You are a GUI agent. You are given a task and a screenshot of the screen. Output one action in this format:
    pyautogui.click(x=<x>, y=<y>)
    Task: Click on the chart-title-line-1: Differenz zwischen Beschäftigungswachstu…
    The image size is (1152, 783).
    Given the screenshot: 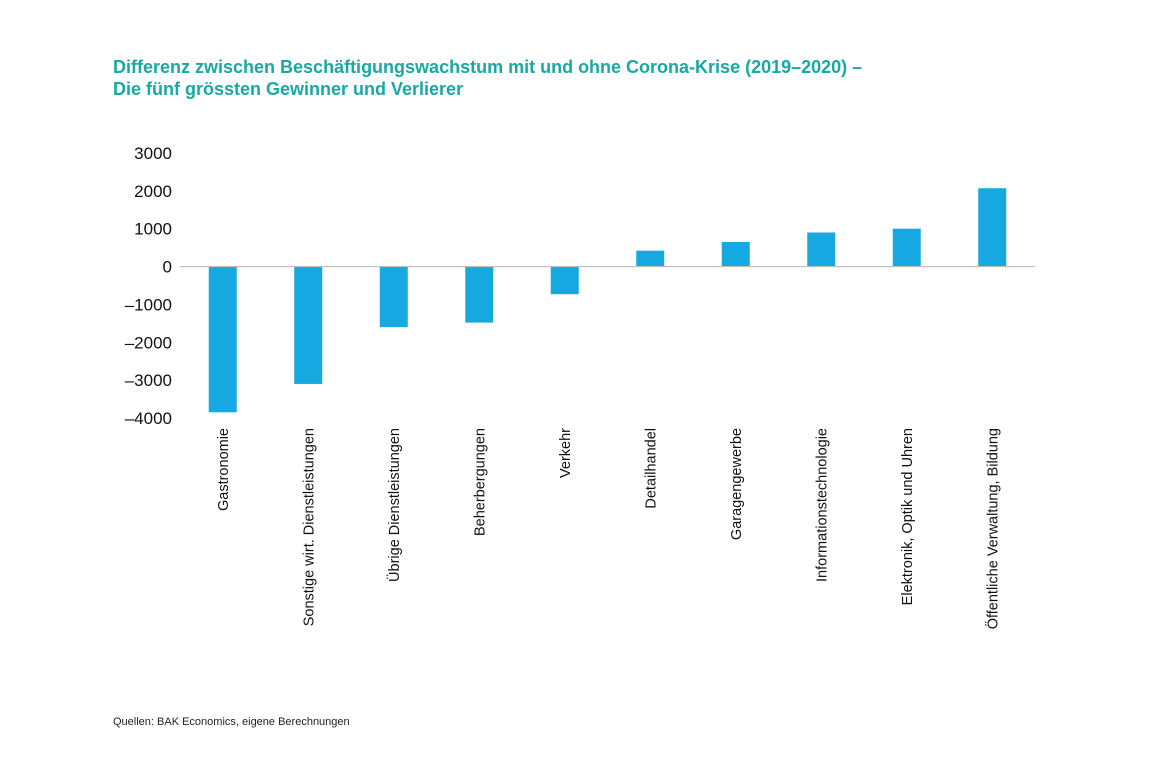 What is the action you would take?
    pyautogui.click(x=488, y=67)
    